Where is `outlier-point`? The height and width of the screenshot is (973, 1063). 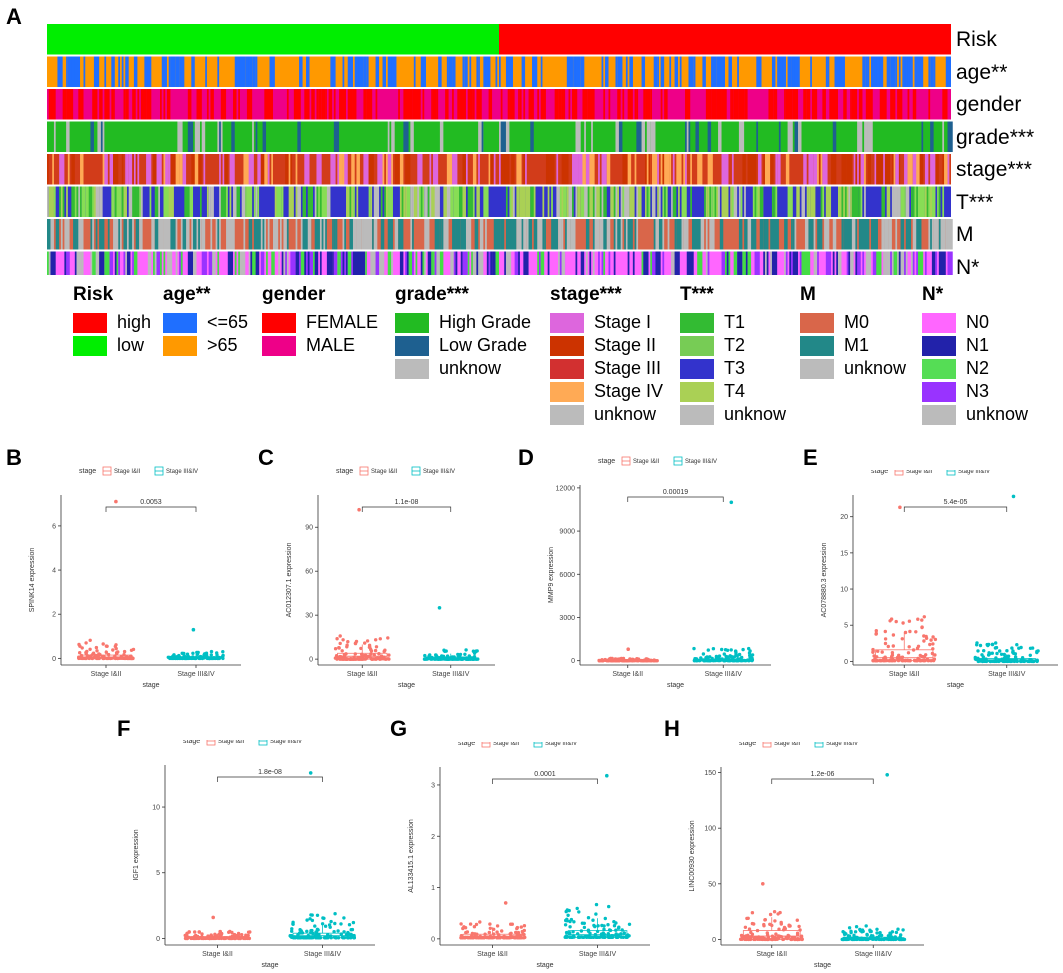
outlier-point is located at coordinates (213, 917).